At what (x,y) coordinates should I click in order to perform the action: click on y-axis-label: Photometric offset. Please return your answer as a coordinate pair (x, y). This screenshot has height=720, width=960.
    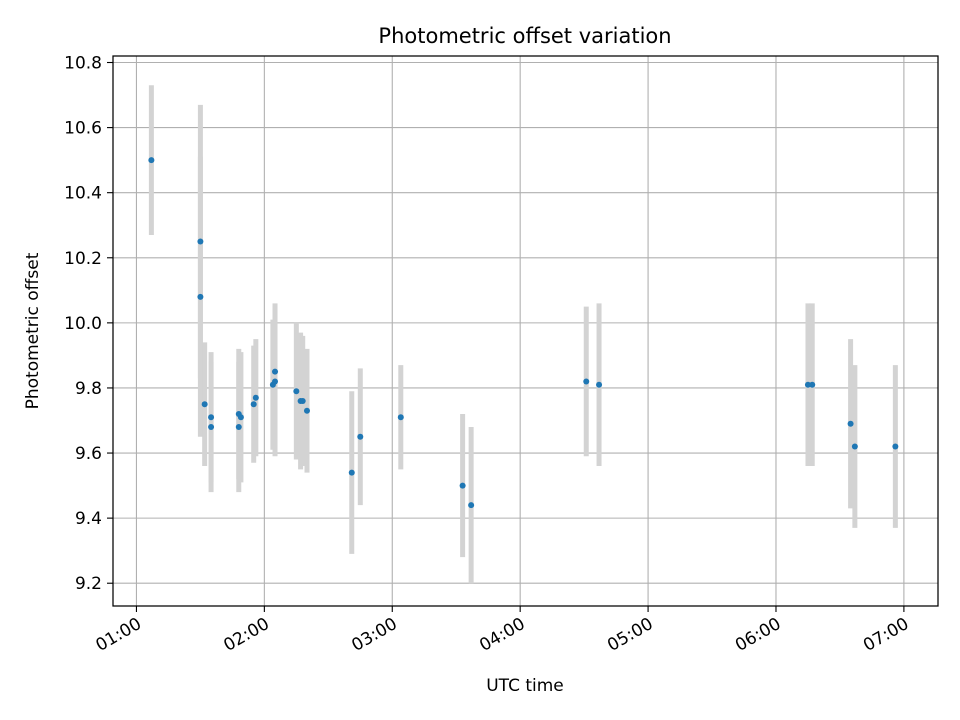
    Looking at the image, I should click on (33, 330).